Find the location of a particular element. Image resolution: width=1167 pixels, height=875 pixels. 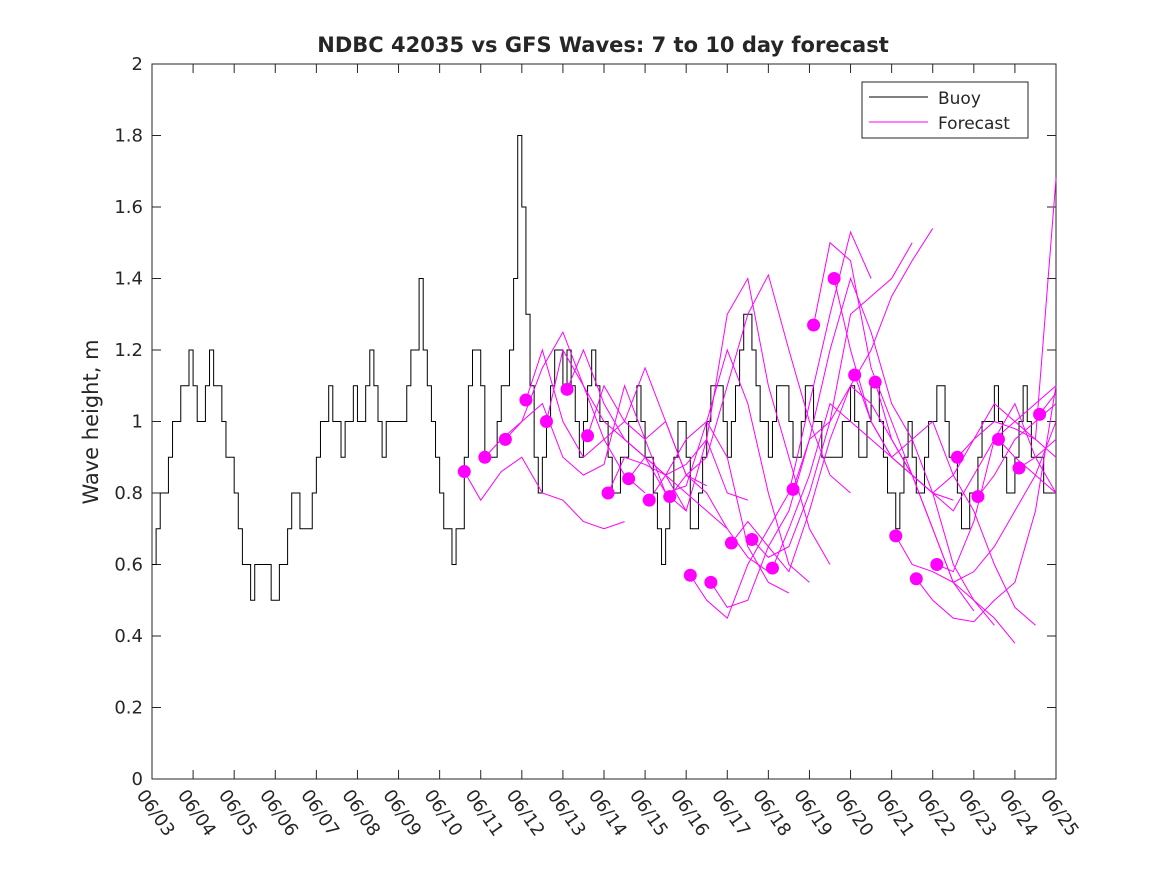

legend-buoy-label: Buoy is located at coordinates (959, 99).